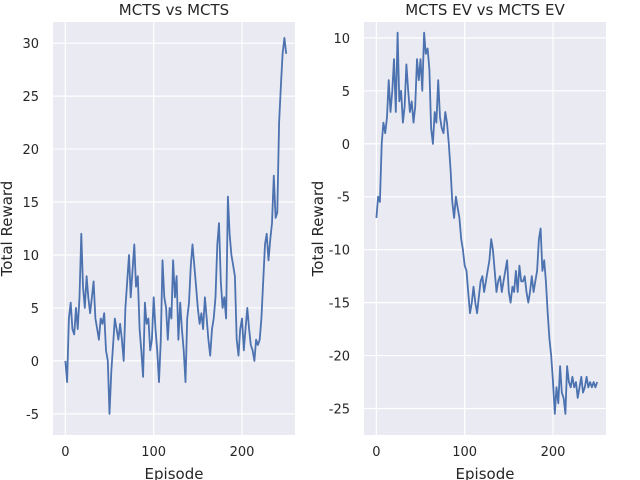  Describe the element at coordinates (30, 203) in the screenshot. I see `y-tick-label: 15` at that location.